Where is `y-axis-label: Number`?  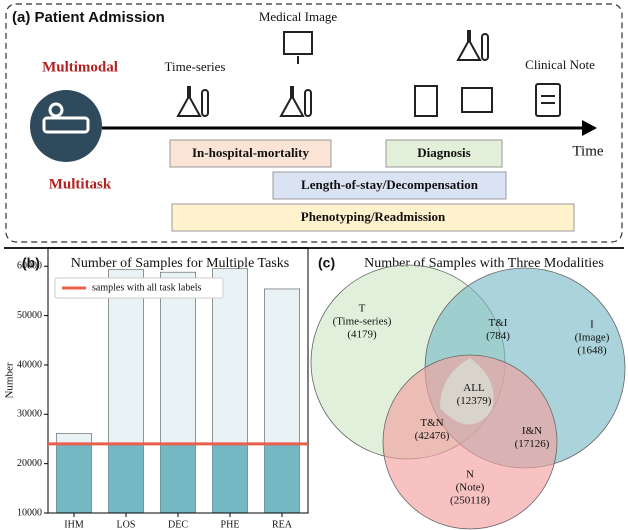 y-axis-label: Number is located at coordinates (10, 380).